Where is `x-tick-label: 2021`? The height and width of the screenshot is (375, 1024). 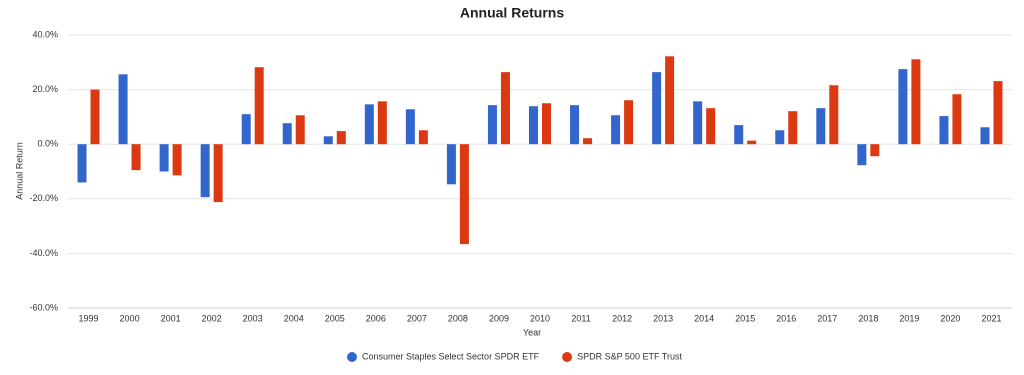
x-tick-label: 2021 is located at coordinates (991, 318).